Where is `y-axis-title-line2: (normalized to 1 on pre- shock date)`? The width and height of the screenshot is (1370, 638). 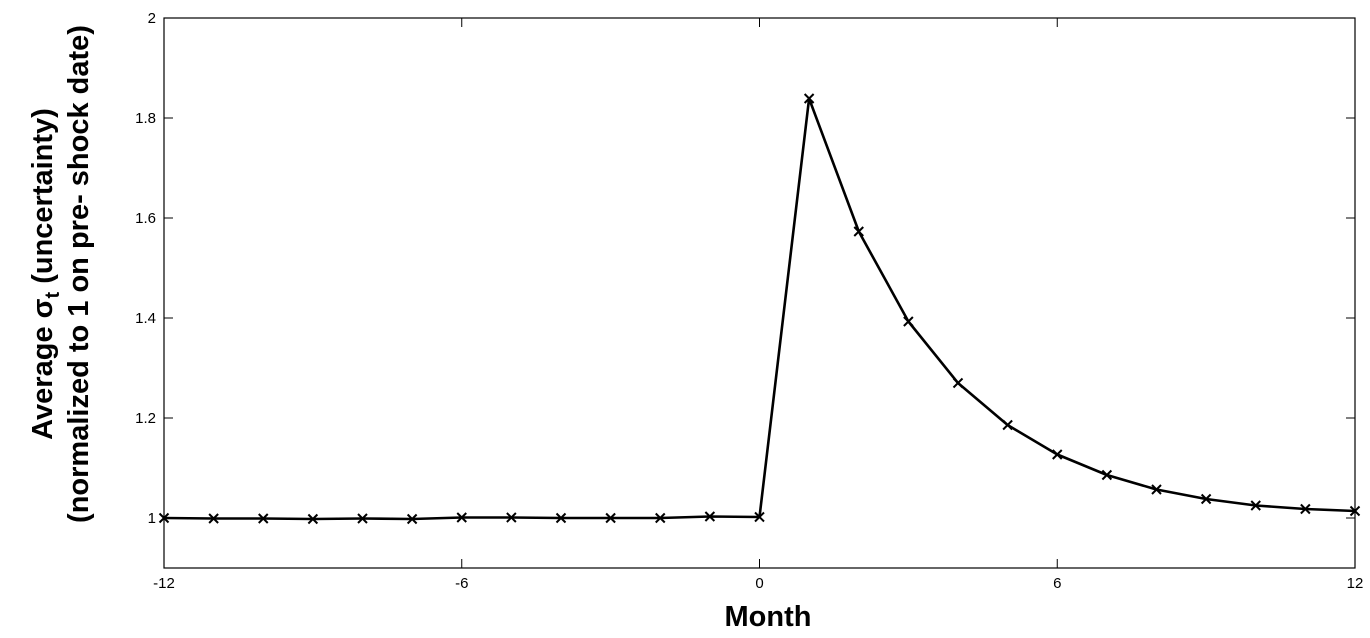
y-axis-title-line2: (normalized to 1 on pre- shock date) is located at coordinates (79, 274).